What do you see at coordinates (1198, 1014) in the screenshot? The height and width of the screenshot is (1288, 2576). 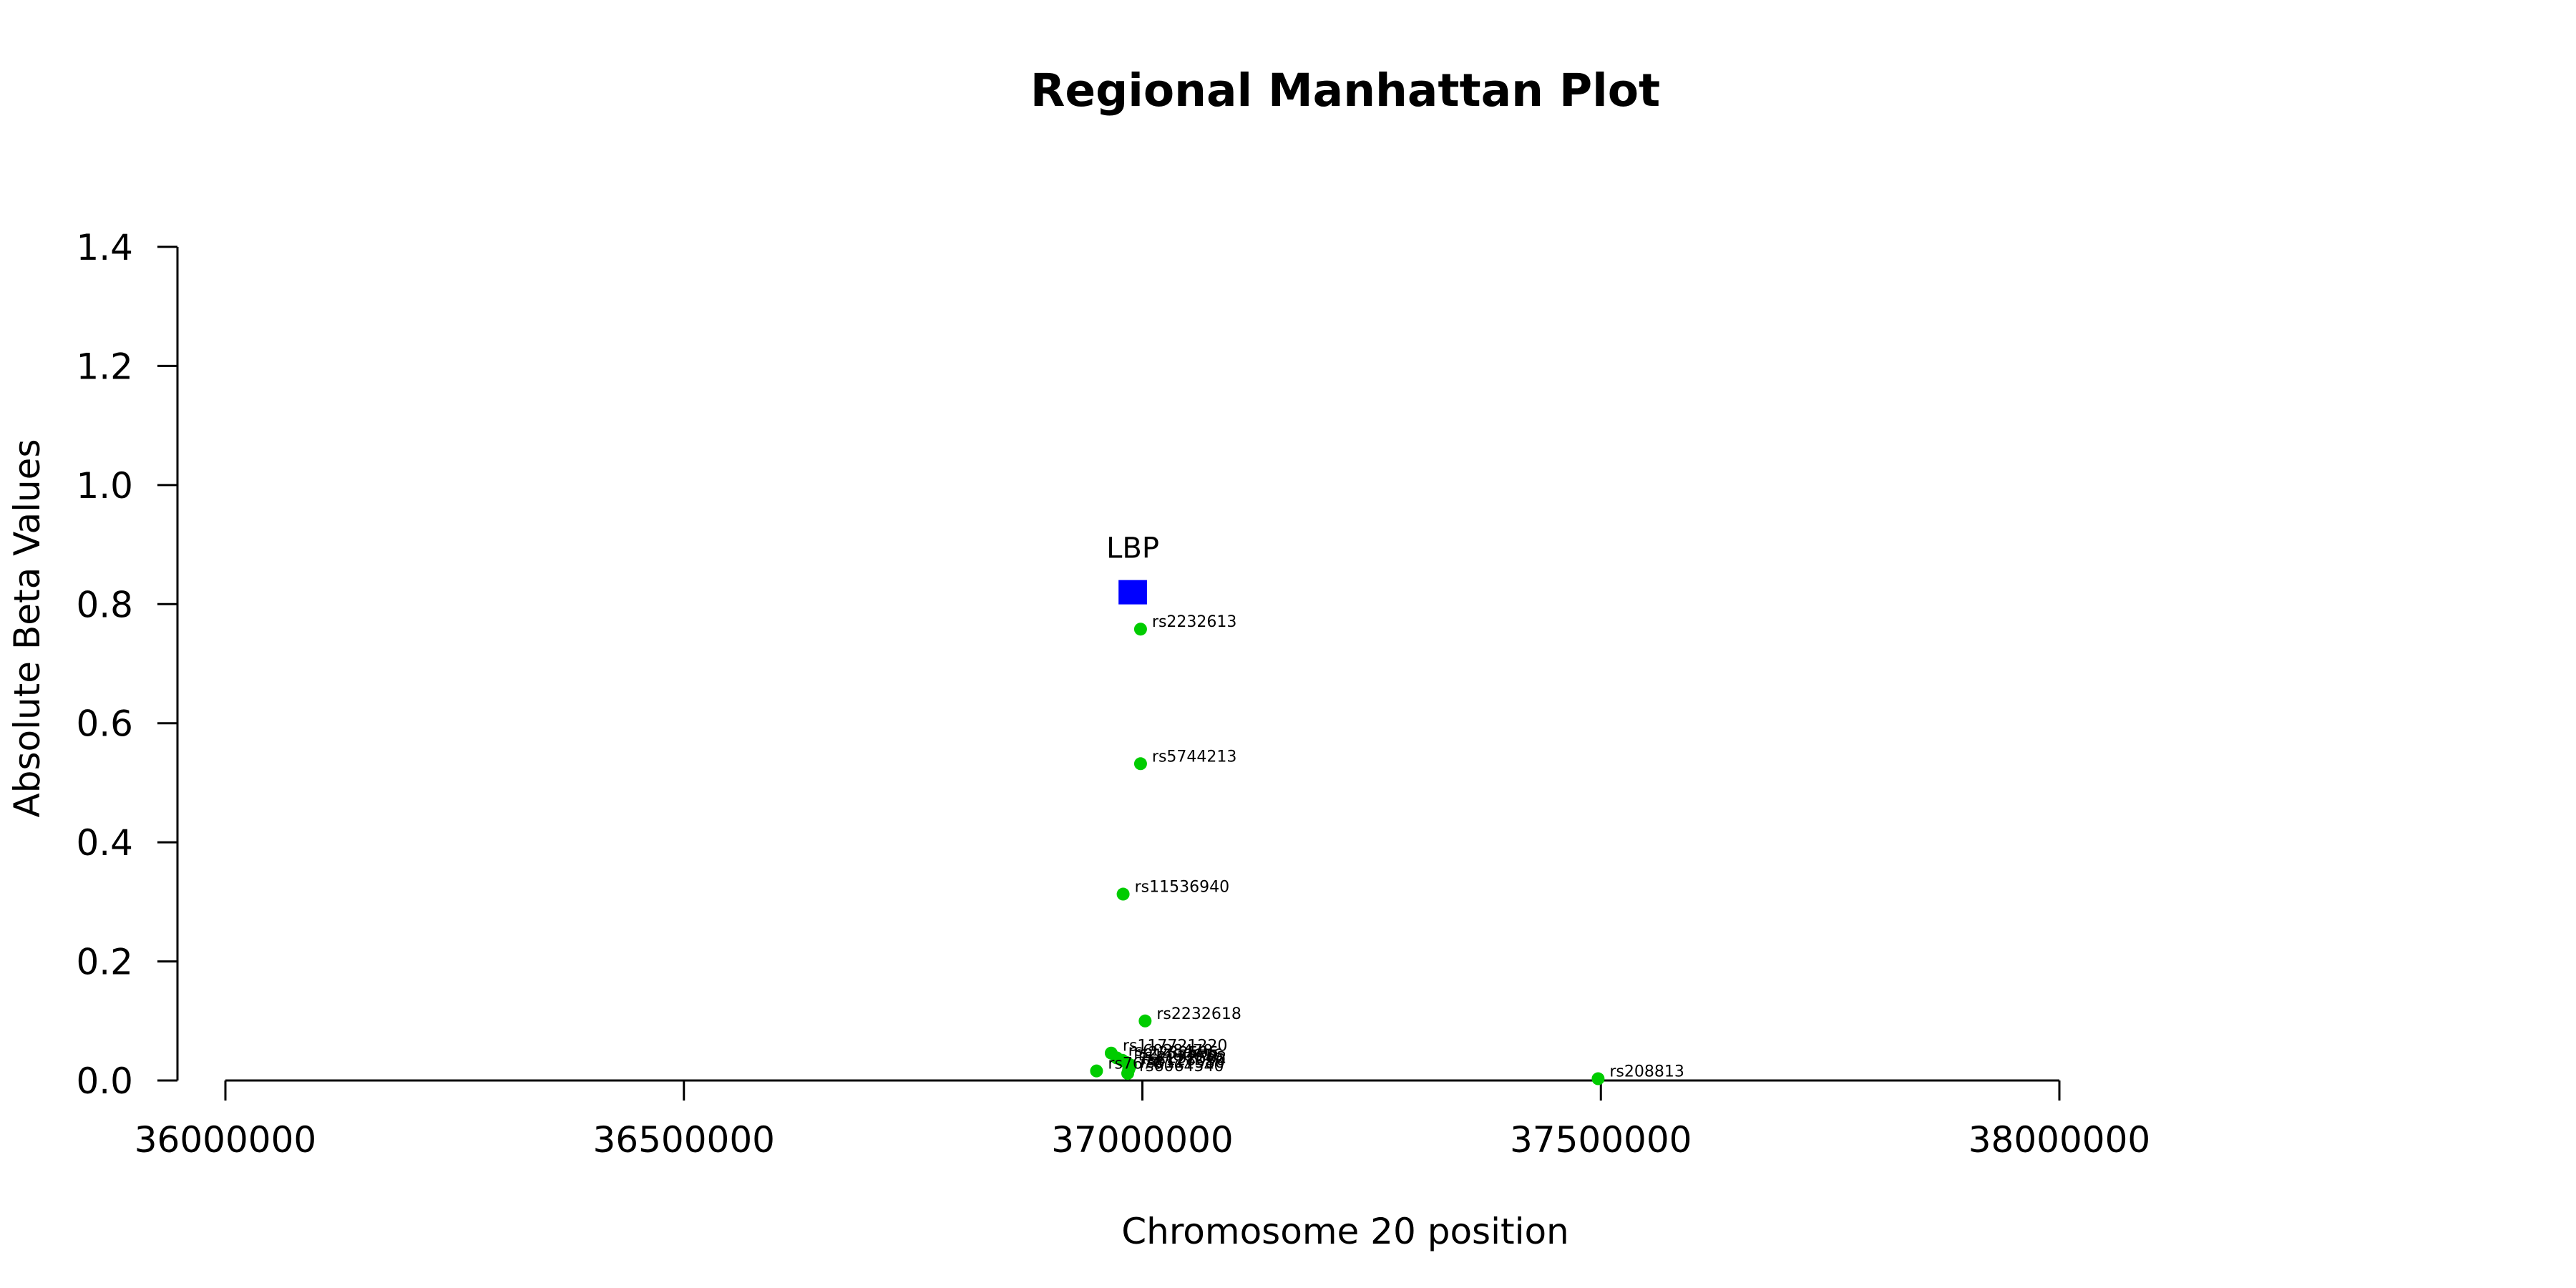 I see `snp-label: rs2232618` at bounding box center [1198, 1014].